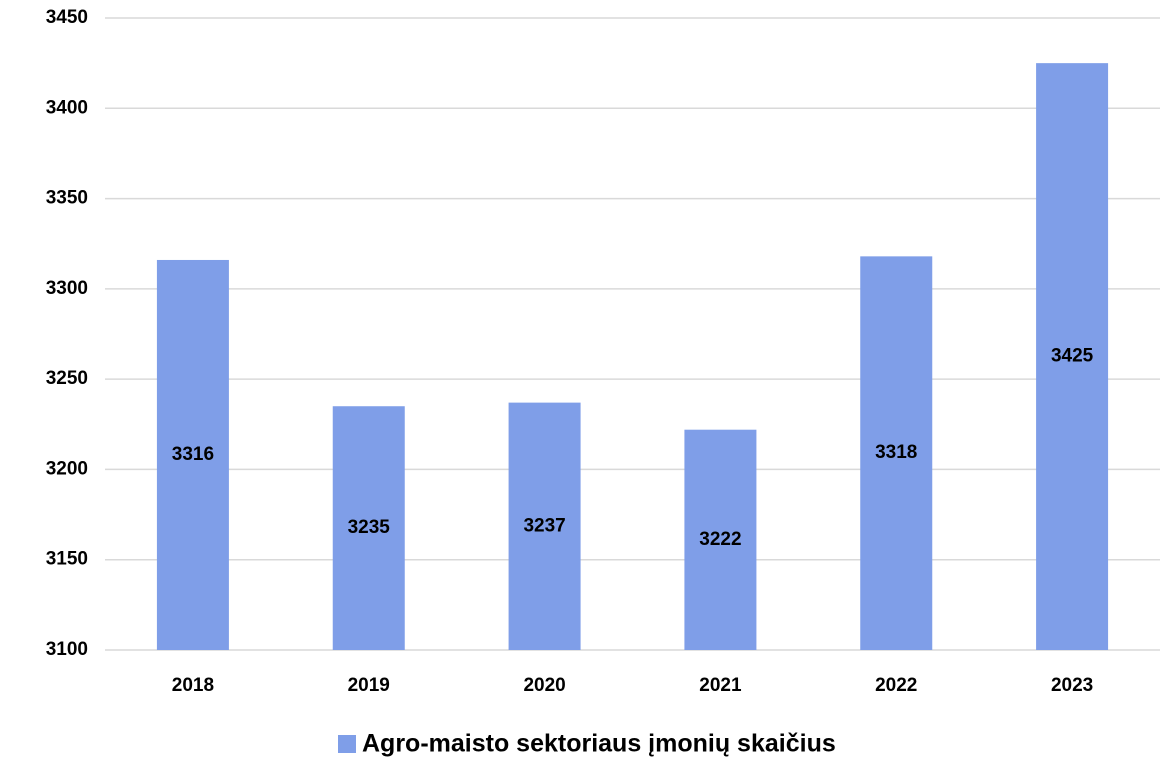 This screenshot has width=1162, height=760. What do you see at coordinates (347, 744) in the screenshot?
I see `legend-swatch` at bounding box center [347, 744].